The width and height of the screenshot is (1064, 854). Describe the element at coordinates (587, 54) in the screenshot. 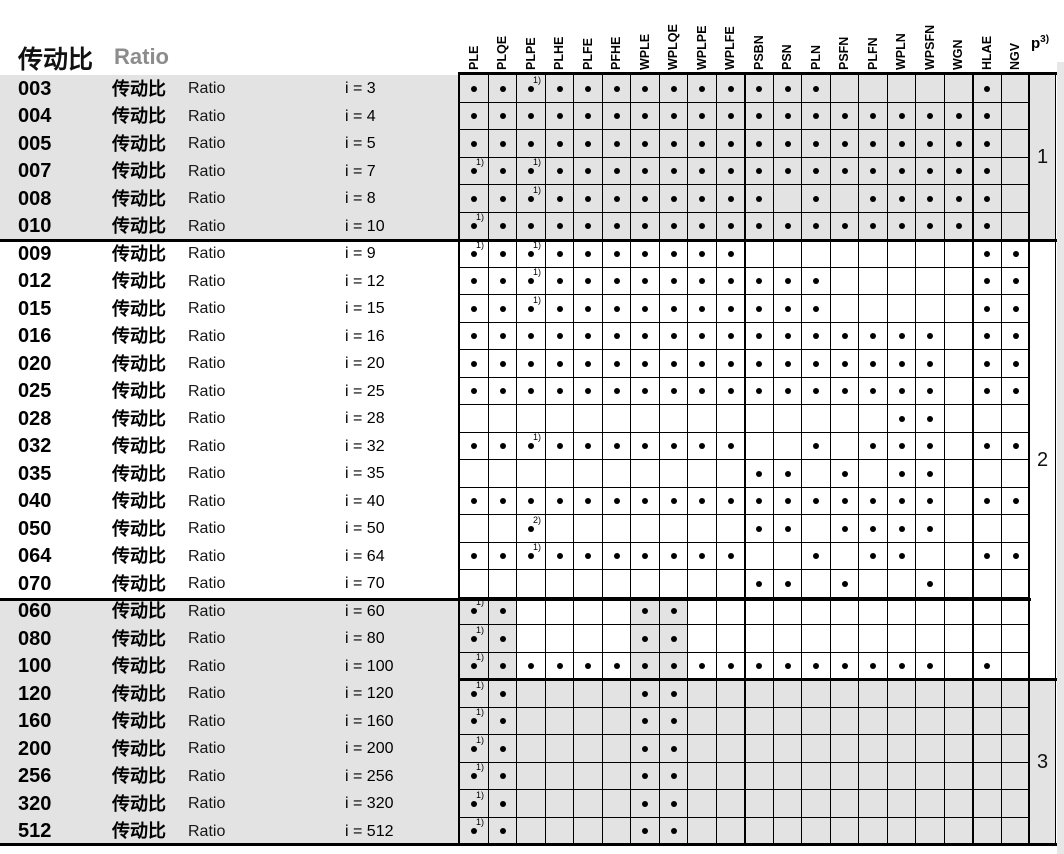

I see `column-header-plfe: PLFE` at that location.